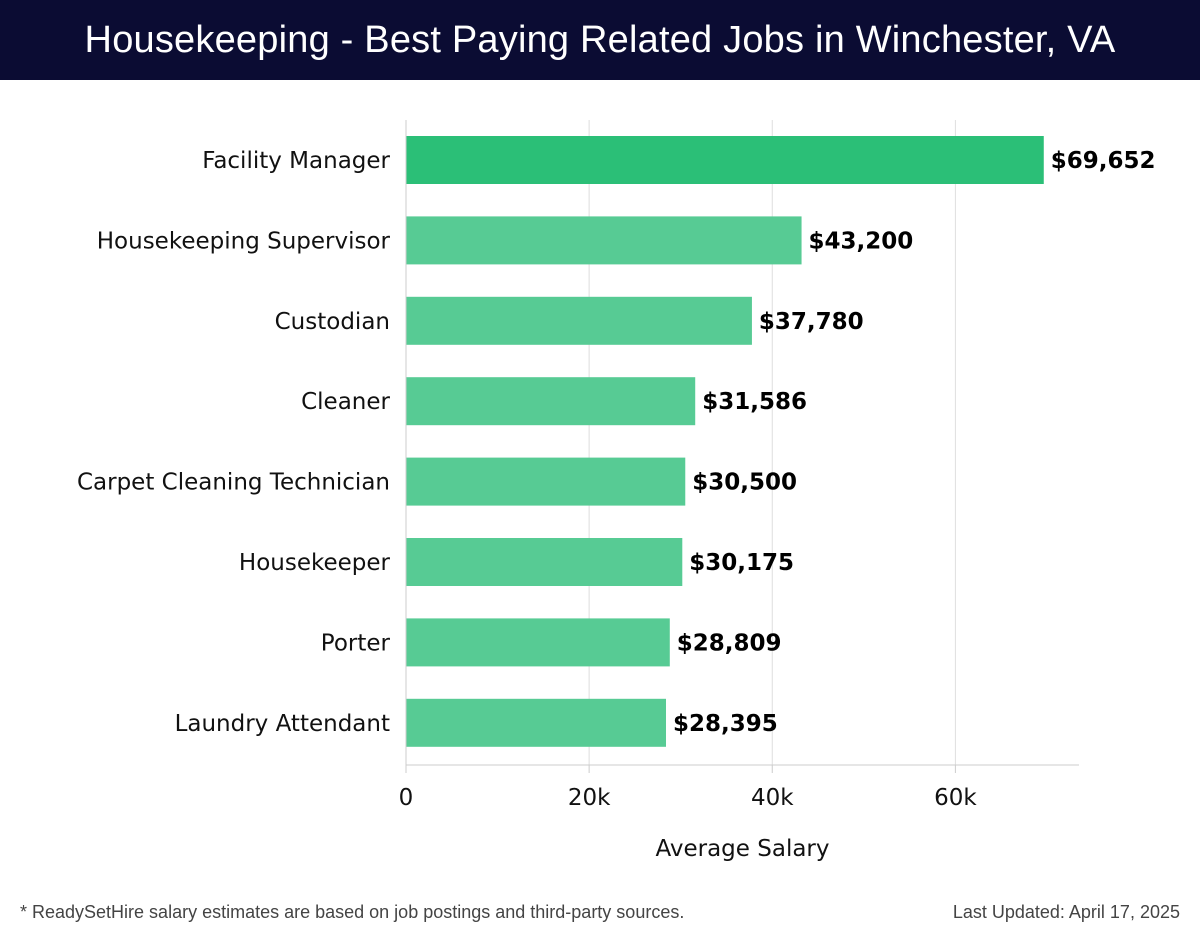  I want to click on category-label: Facility Manager, so click(296, 161).